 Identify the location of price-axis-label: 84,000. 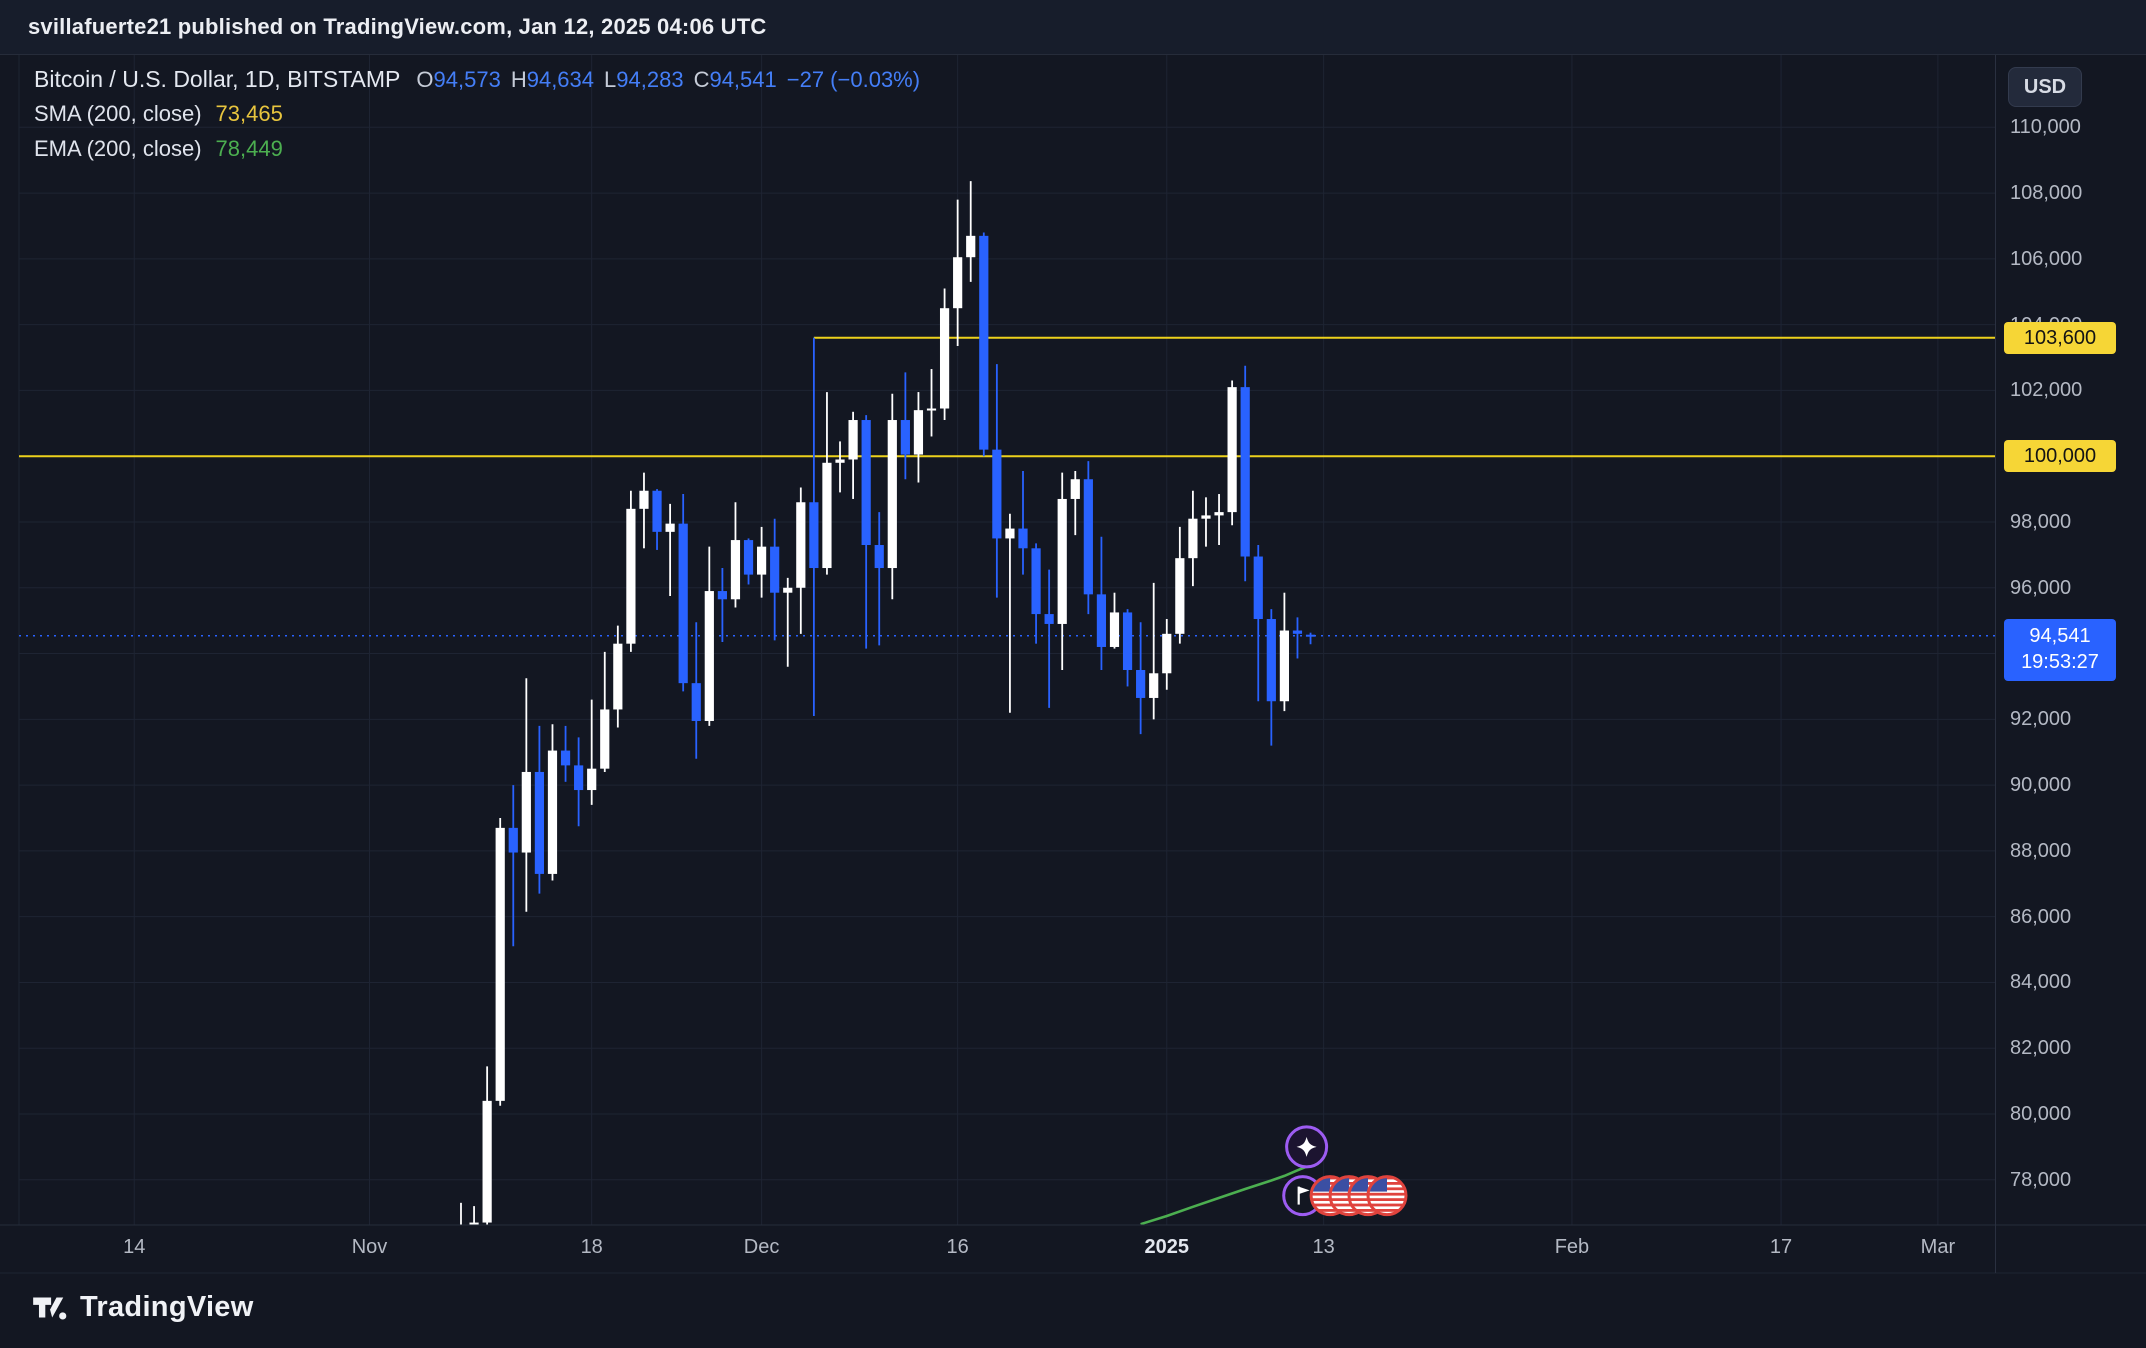
(2041, 982).